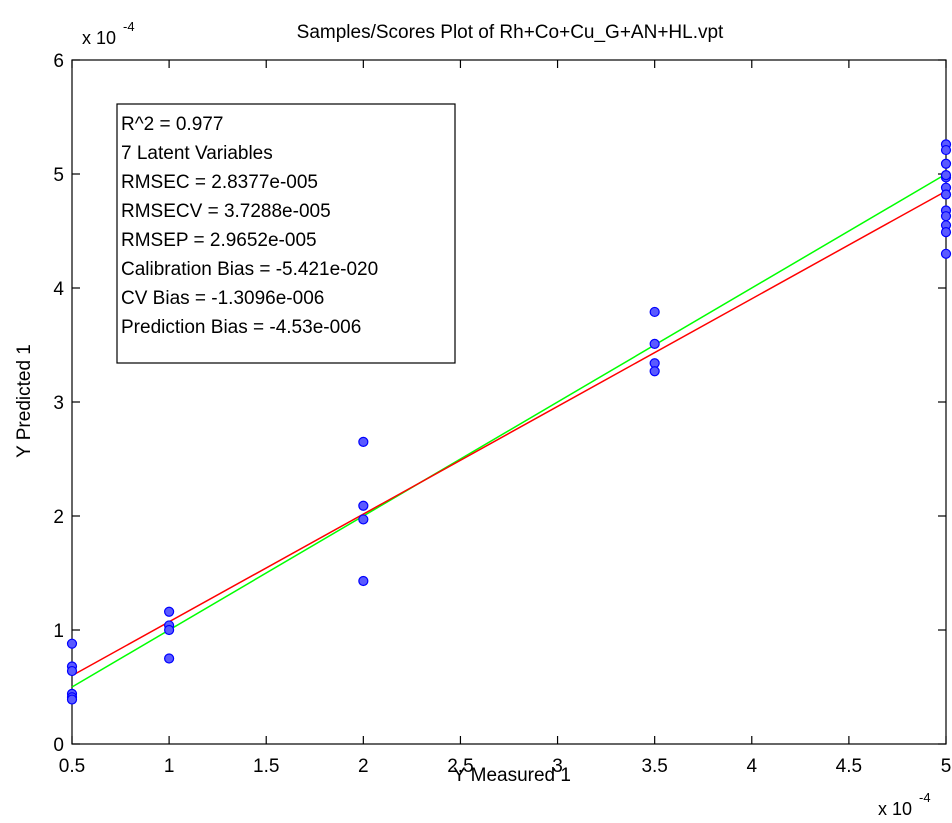 This screenshot has width=952, height=823. What do you see at coordinates (557, 766) in the screenshot?
I see `x-tick-label: 3` at bounding box center [557, 766].